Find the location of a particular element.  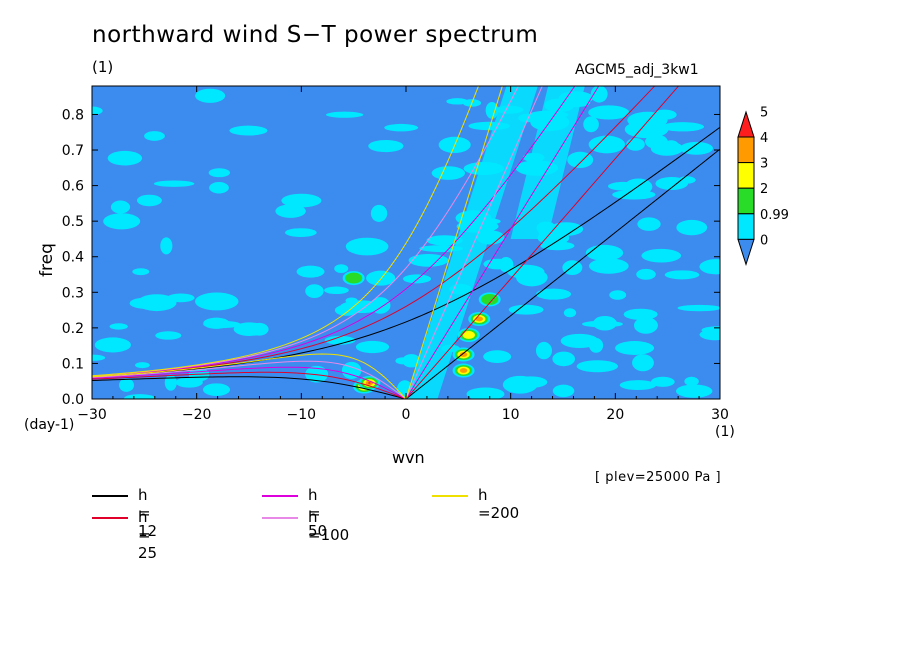

x-tick-label: −20 is located at coordinates (197, 415).